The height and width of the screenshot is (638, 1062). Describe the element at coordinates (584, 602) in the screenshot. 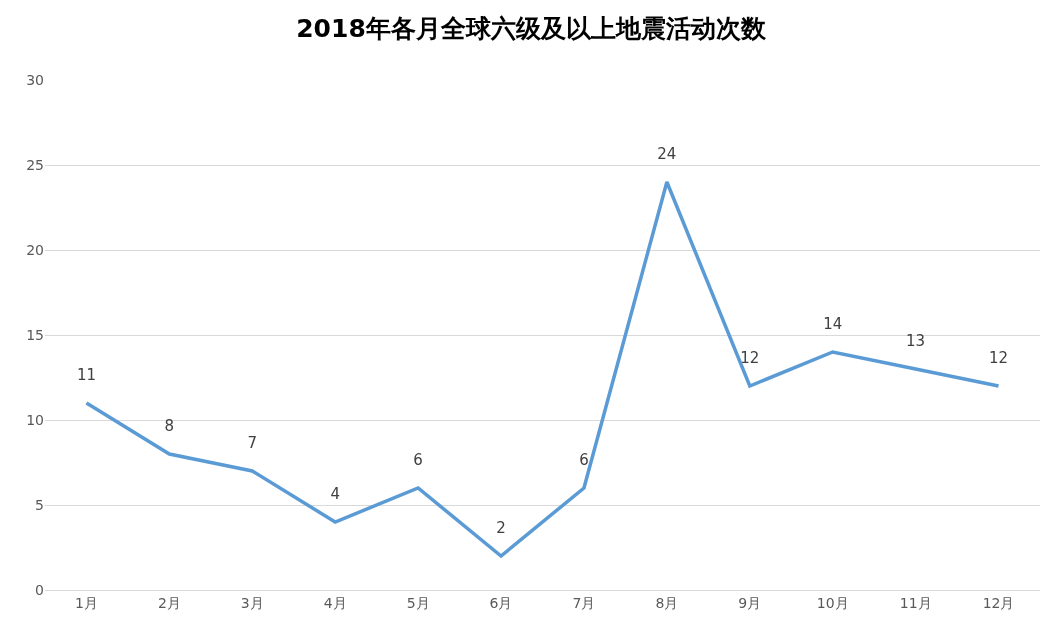

I see `x-tick-label: 7月` at that location.